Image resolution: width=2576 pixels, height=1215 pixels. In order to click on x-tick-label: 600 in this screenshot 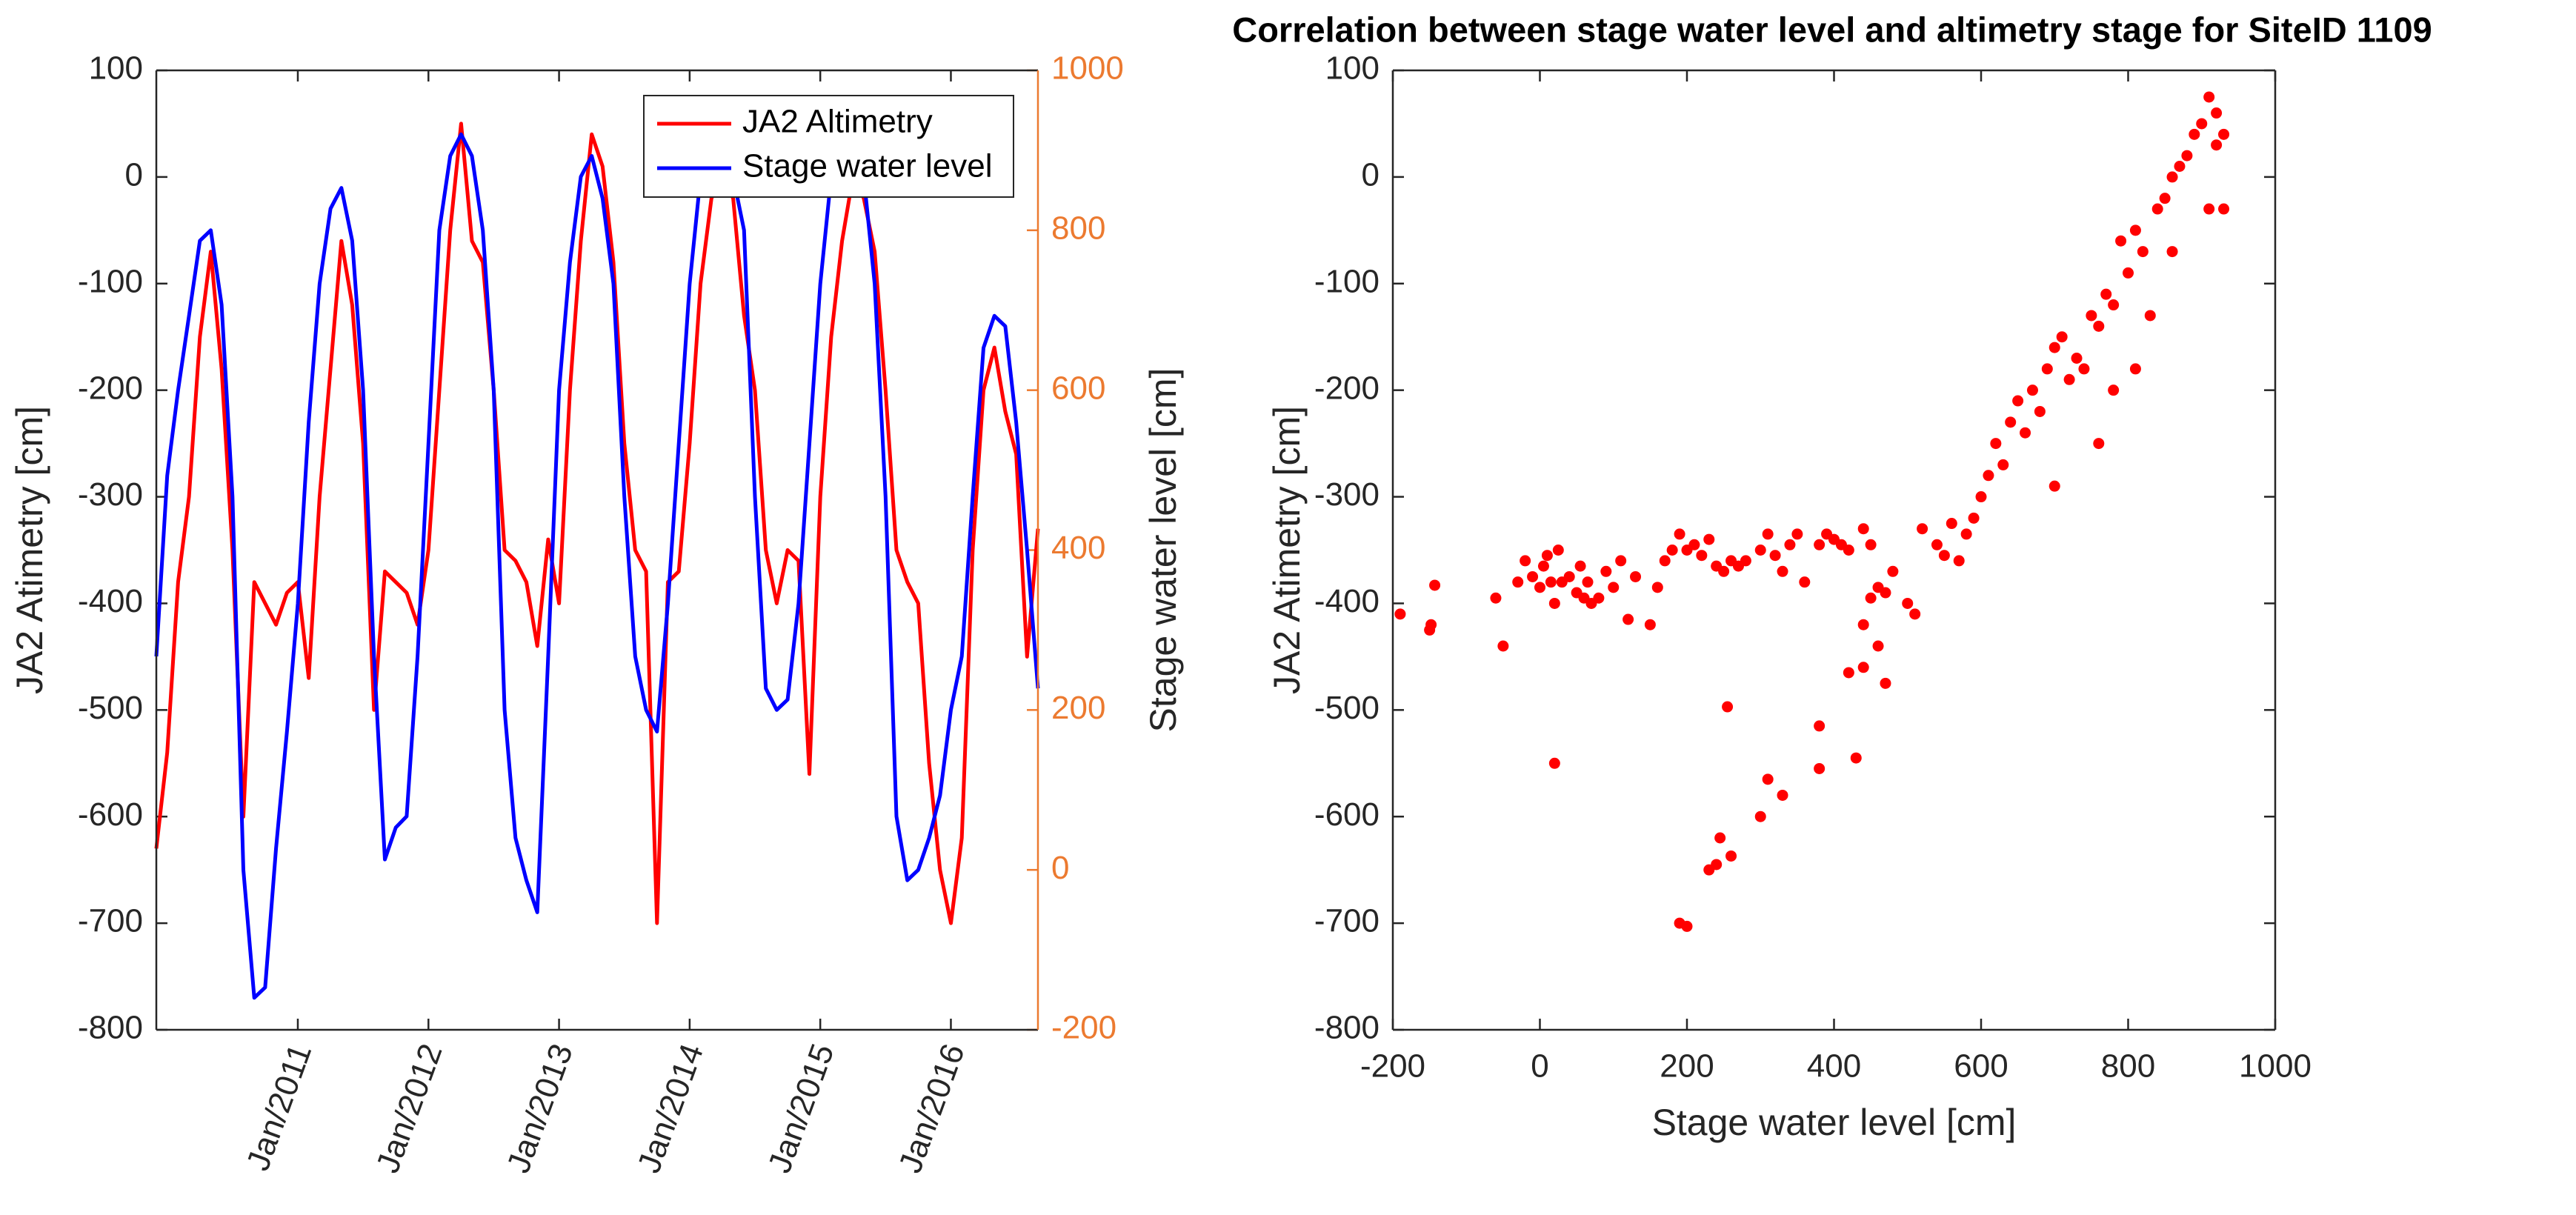, I will do `click(1981, 1066)`.